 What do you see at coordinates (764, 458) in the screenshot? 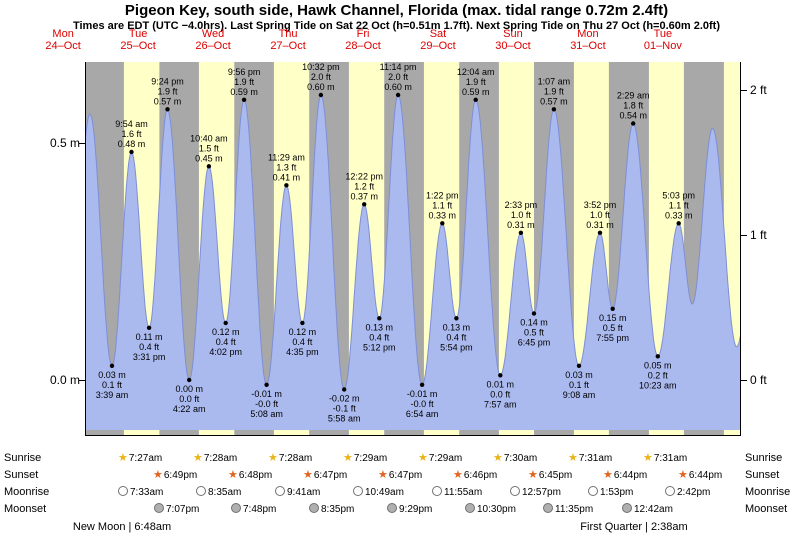
I see `sunrise-row-label-right: Sunrise` at bounding box center [764, 458].